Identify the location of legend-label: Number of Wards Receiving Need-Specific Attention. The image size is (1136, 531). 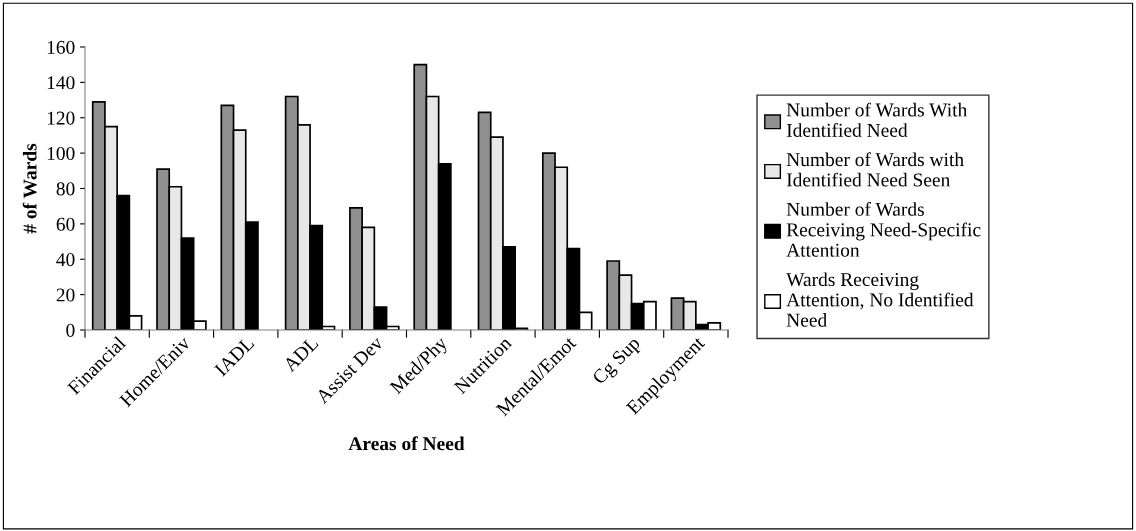
(883, 229).